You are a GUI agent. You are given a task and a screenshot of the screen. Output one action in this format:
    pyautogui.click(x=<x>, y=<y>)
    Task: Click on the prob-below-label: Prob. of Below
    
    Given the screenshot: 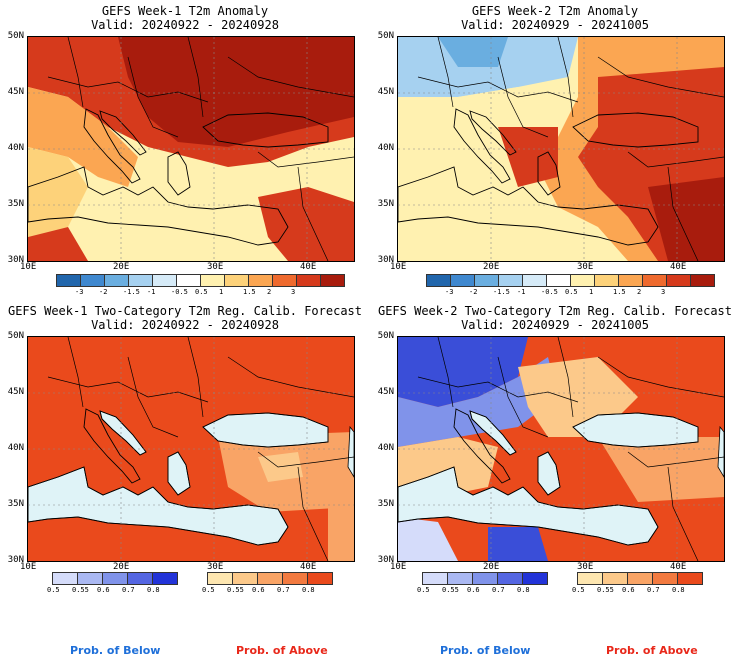 What is the action you would take?
    pyautogui.click(x=485, y=650)
    